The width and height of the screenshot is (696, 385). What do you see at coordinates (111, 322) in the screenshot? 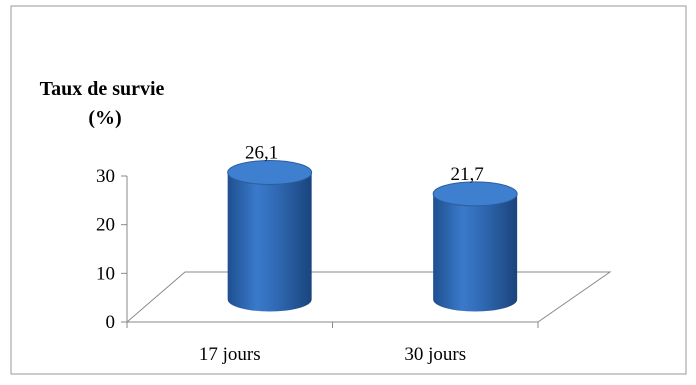
I see `y-tick-label: 0` at bounding box center [111, 322].